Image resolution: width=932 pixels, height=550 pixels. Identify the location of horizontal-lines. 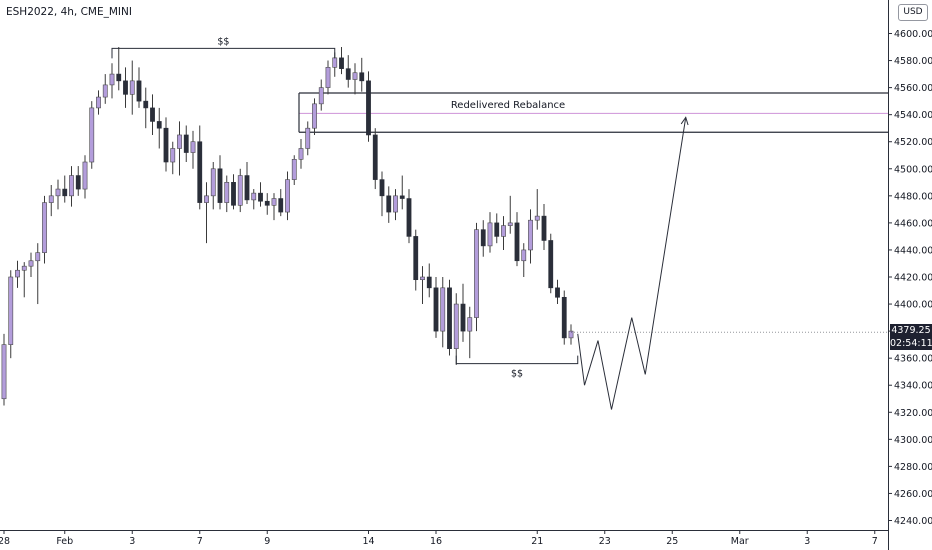
(593, 112).